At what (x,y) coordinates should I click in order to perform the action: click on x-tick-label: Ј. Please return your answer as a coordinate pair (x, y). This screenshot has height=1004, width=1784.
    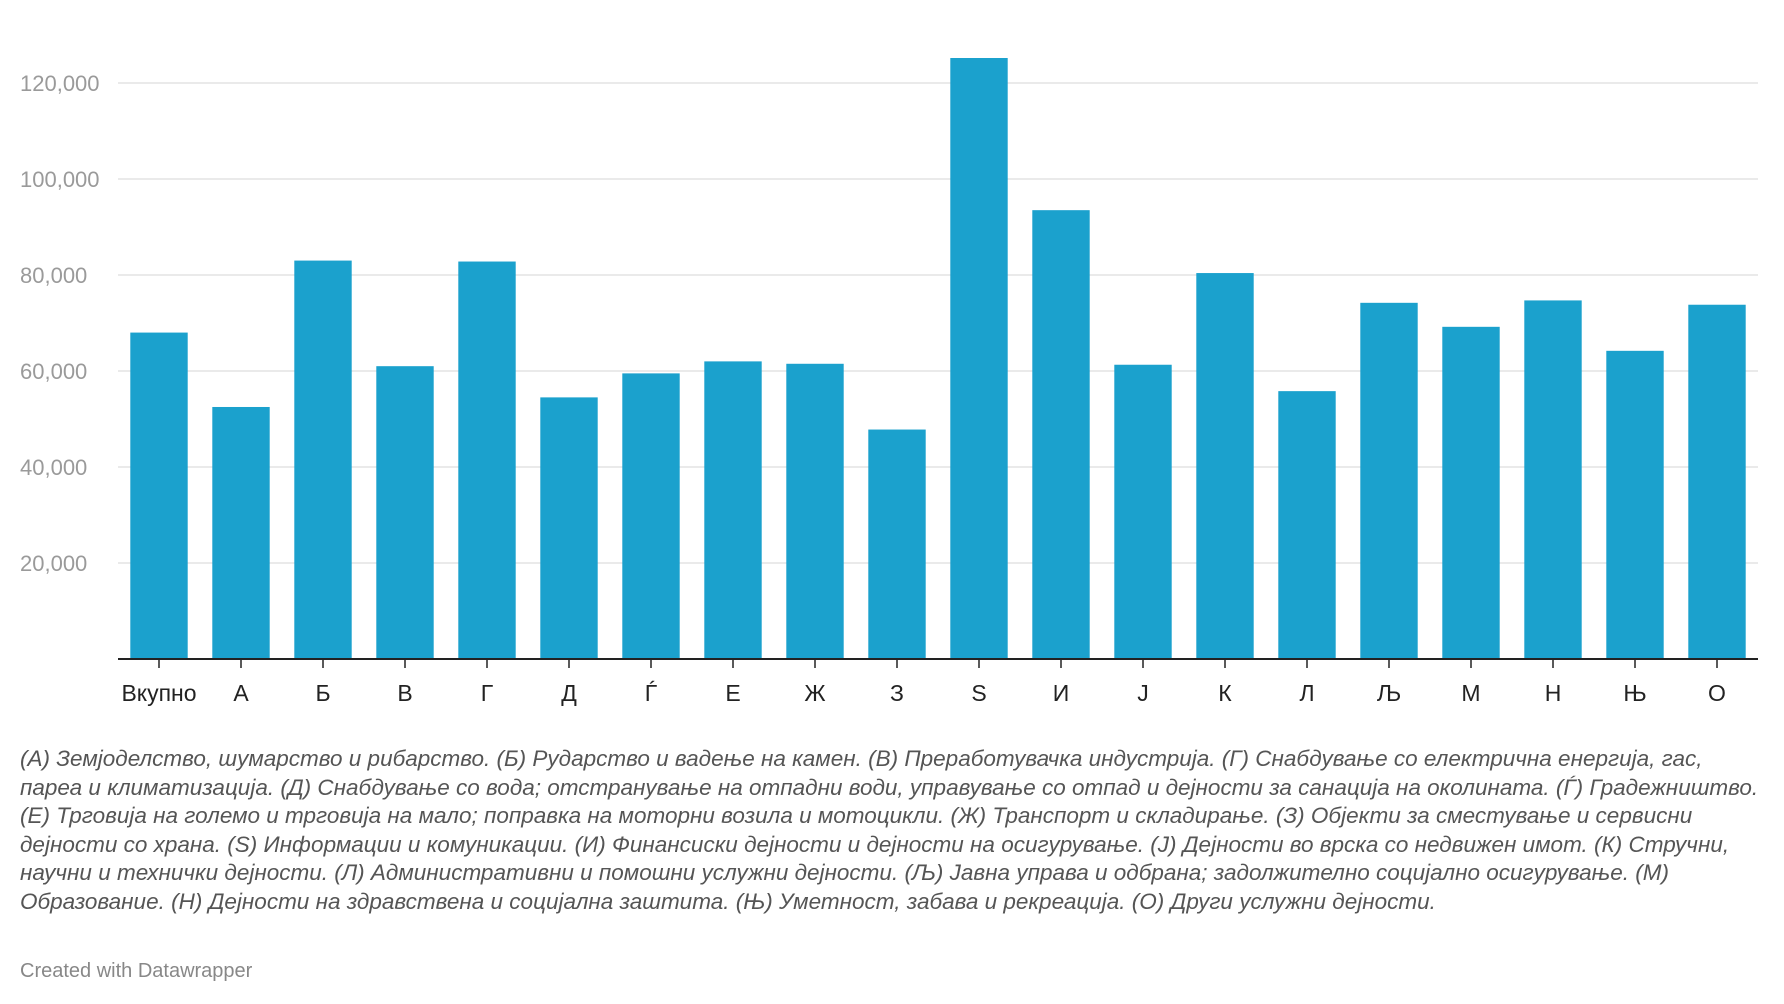
    Looking at the image, I should click on (1143, 693).